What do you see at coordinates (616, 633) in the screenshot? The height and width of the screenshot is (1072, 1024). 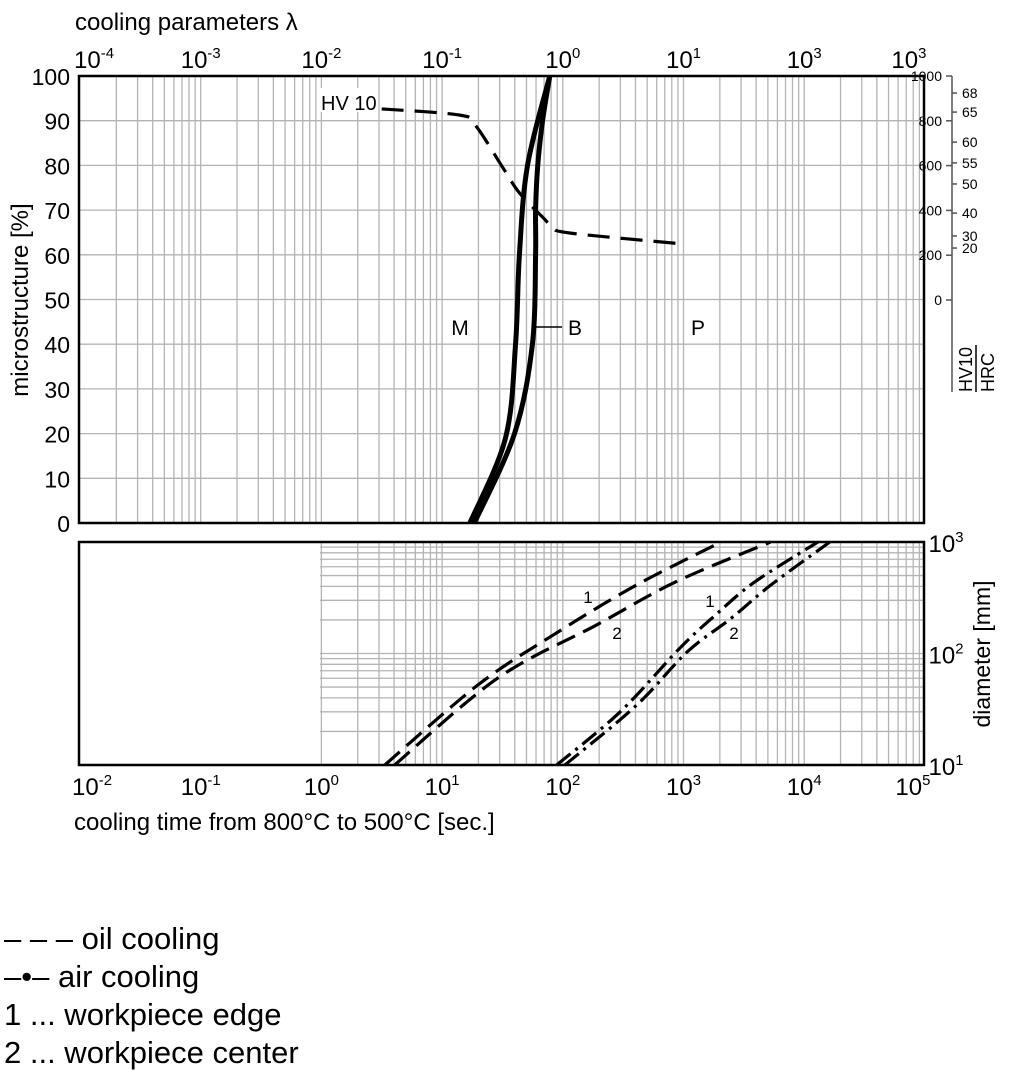 I see `oil-center-label: 2` at bounding box center [616, 633].